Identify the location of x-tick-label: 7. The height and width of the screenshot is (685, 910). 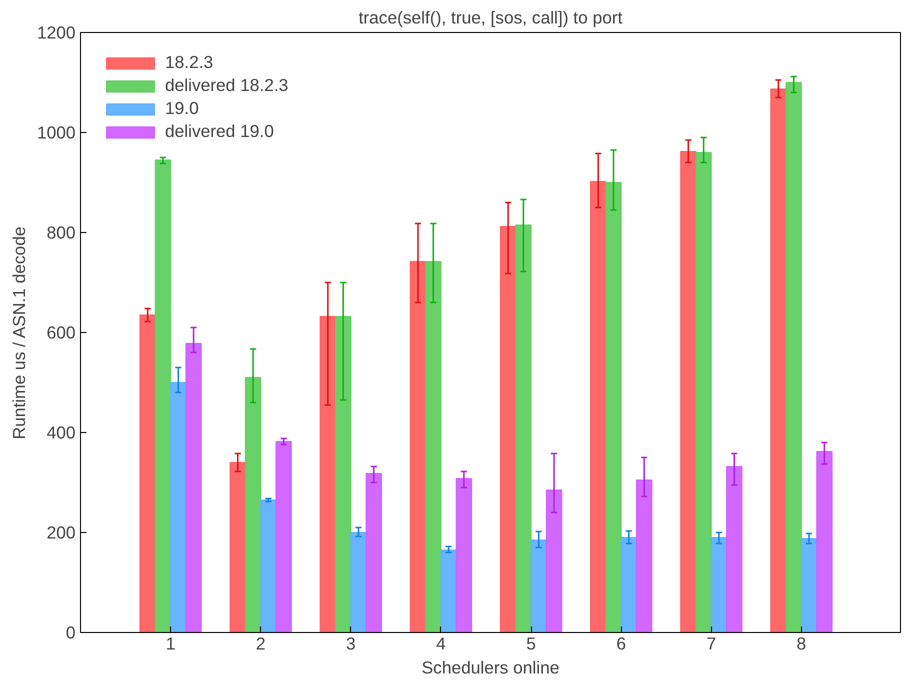
(711, 644).